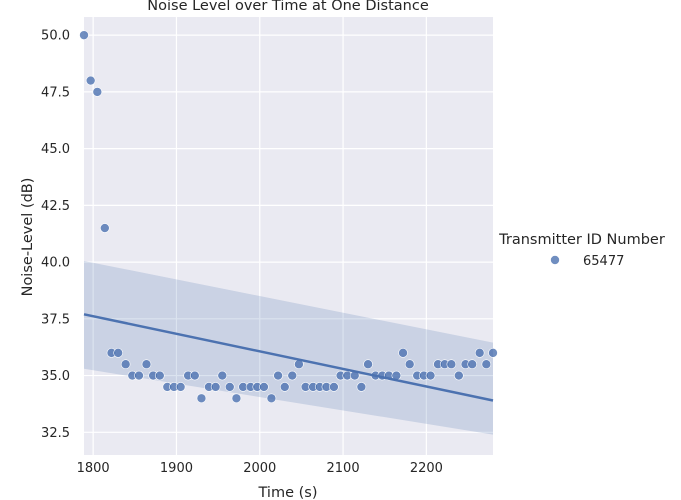 This screenshot has width=681, height=500. I want to click on x-axis-label: Time (s), so click(288, 492).